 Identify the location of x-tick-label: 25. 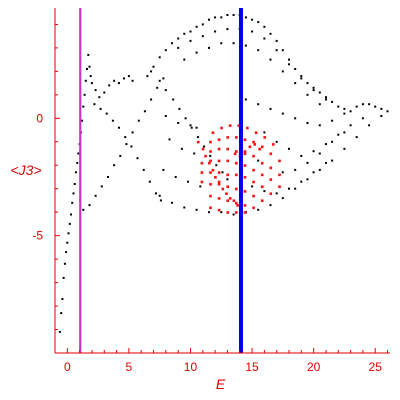
(376, 367).